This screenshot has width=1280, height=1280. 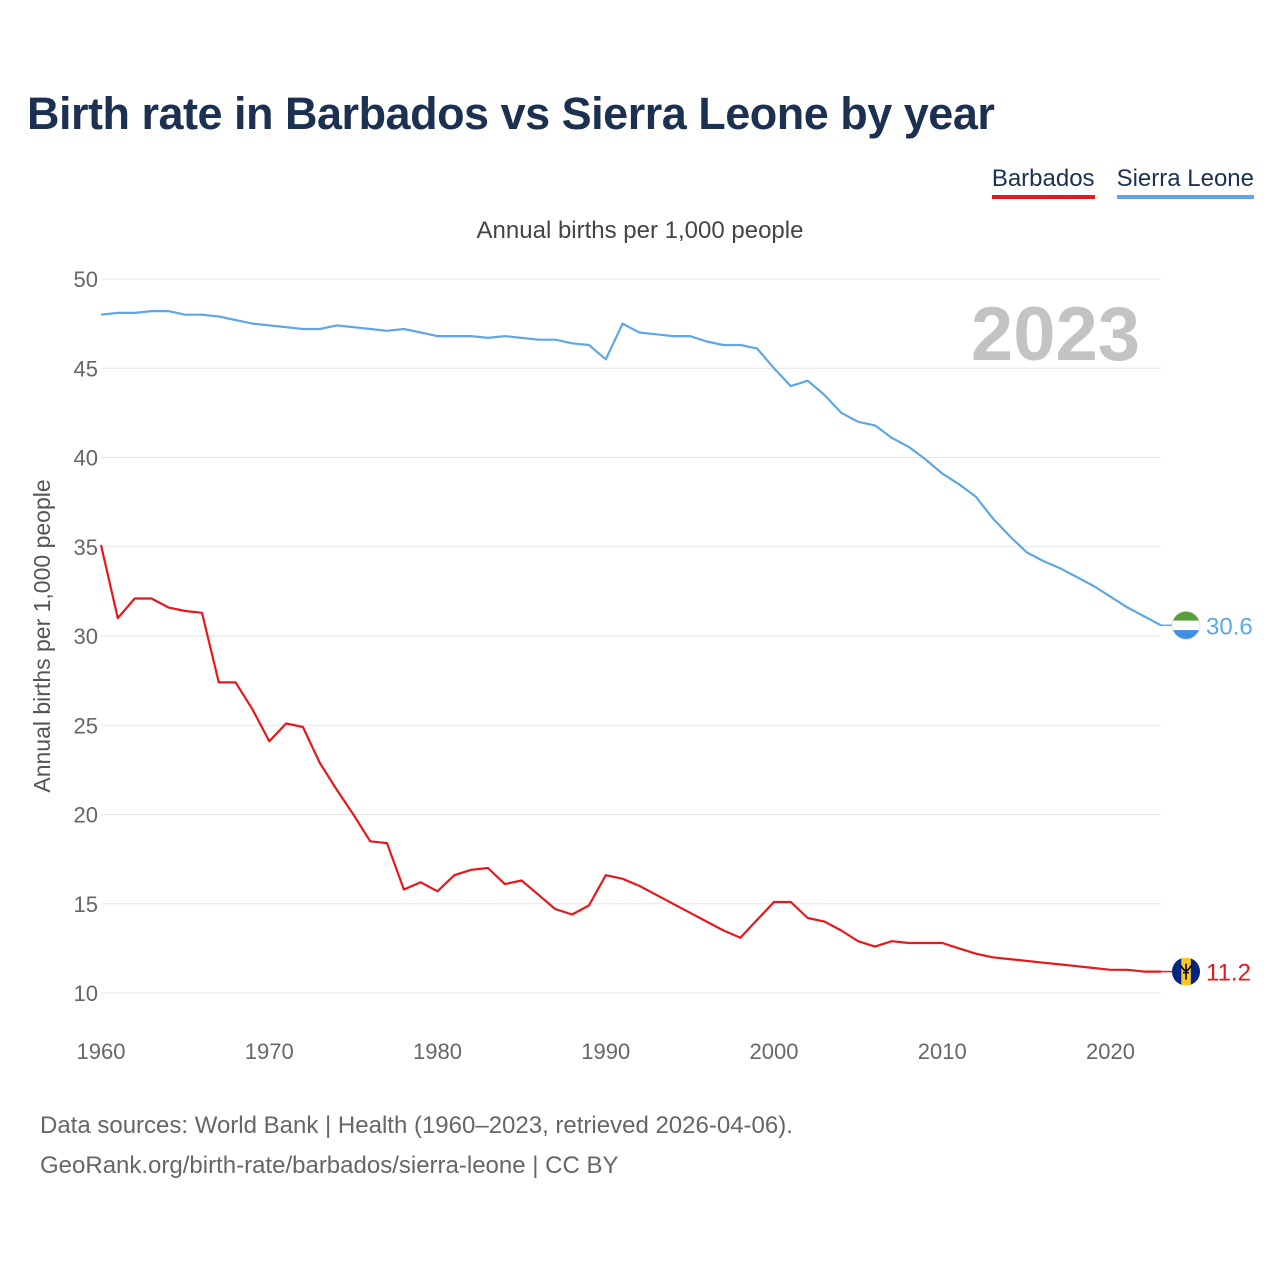 I want to click on flag-border, so click(x=1186, y=625).